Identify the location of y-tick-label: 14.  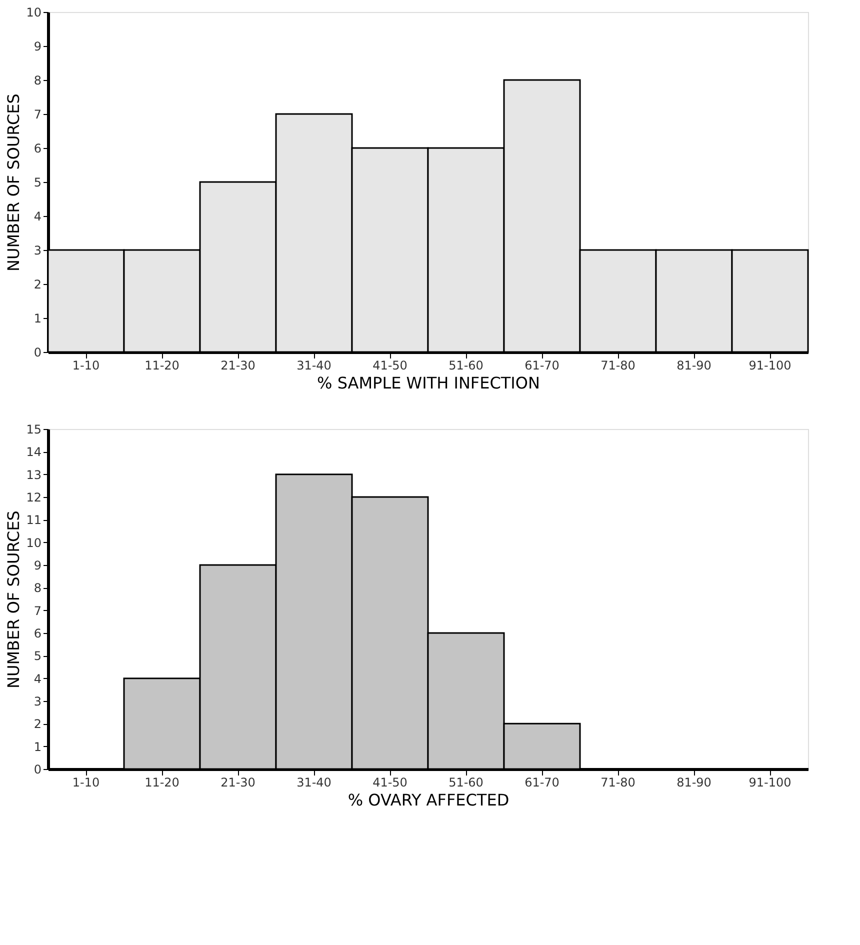
(34, 452).